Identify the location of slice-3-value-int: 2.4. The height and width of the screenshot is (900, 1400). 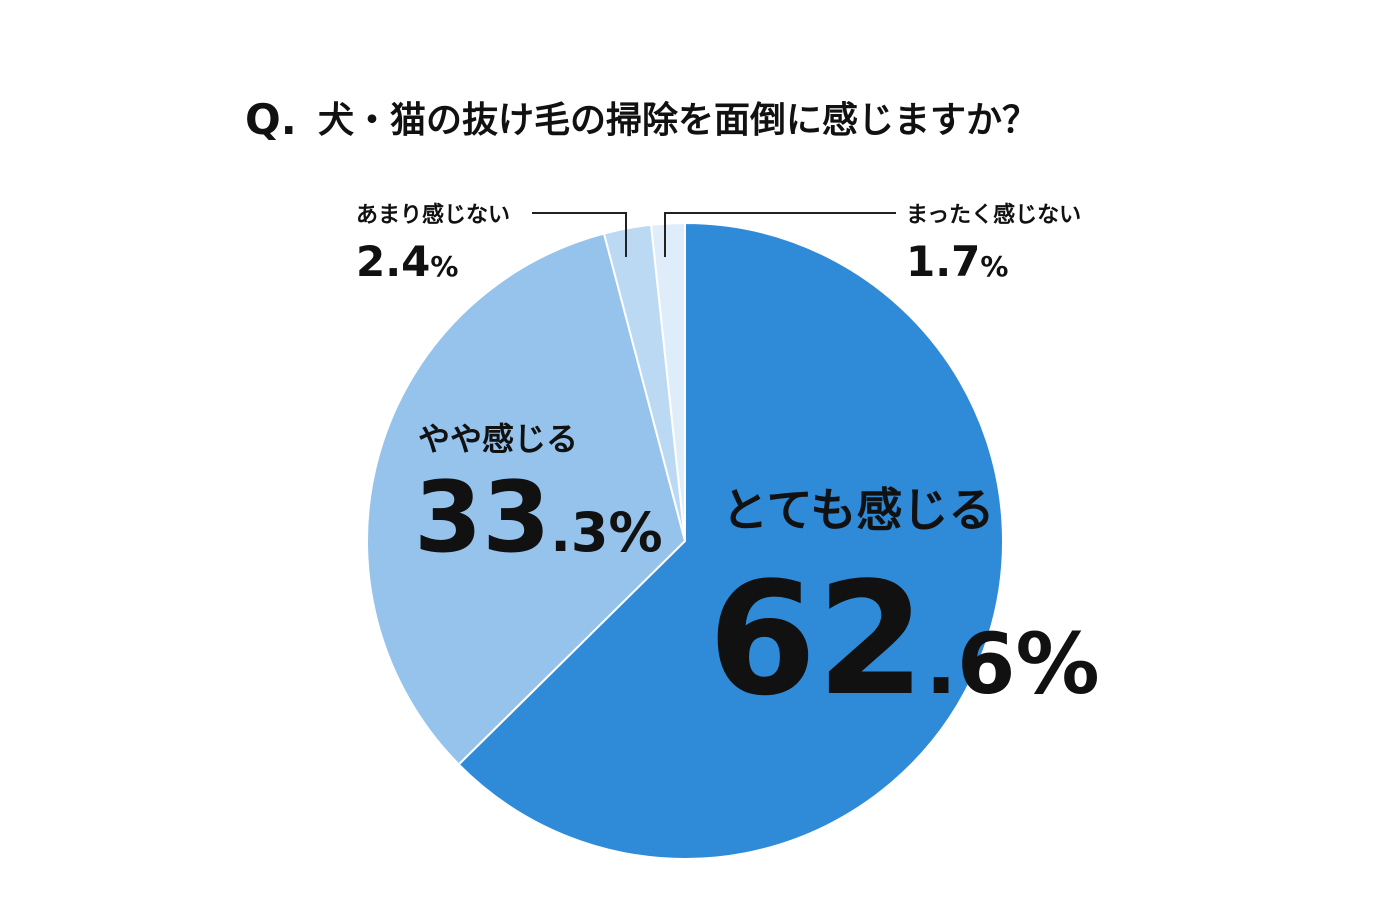
(393, 261).